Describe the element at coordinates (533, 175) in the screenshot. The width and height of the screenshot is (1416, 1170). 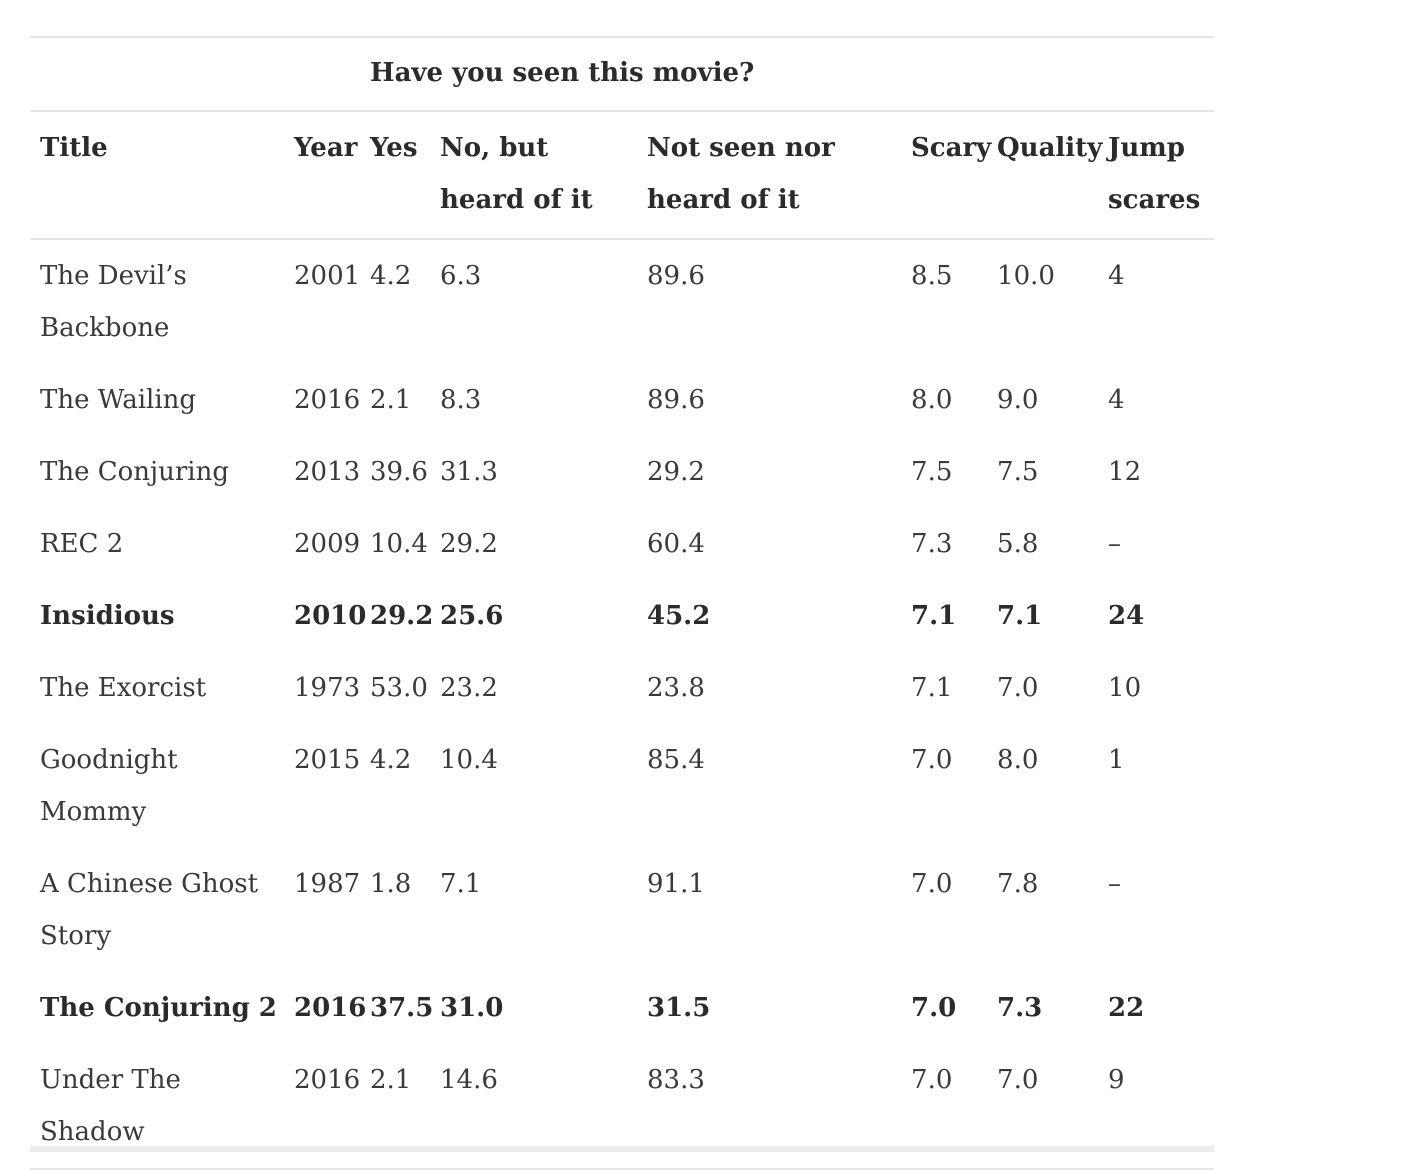
I see `column-header-heard: No, but heard of it` at that location.